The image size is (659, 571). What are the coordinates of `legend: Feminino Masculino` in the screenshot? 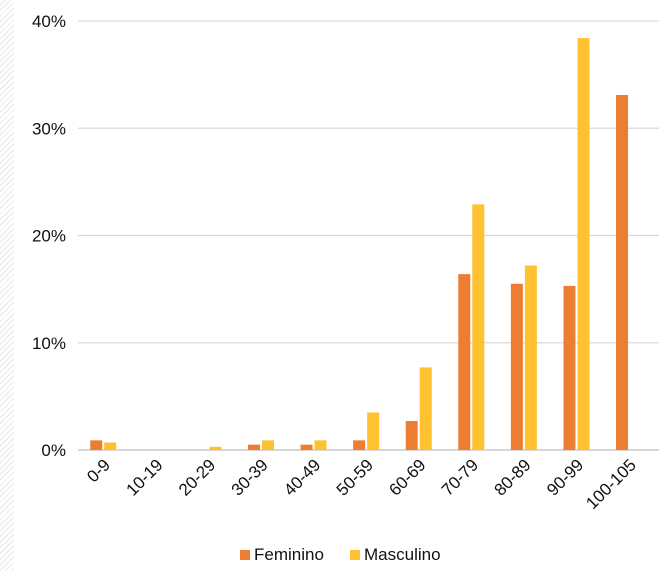 It's located at (340, 554).